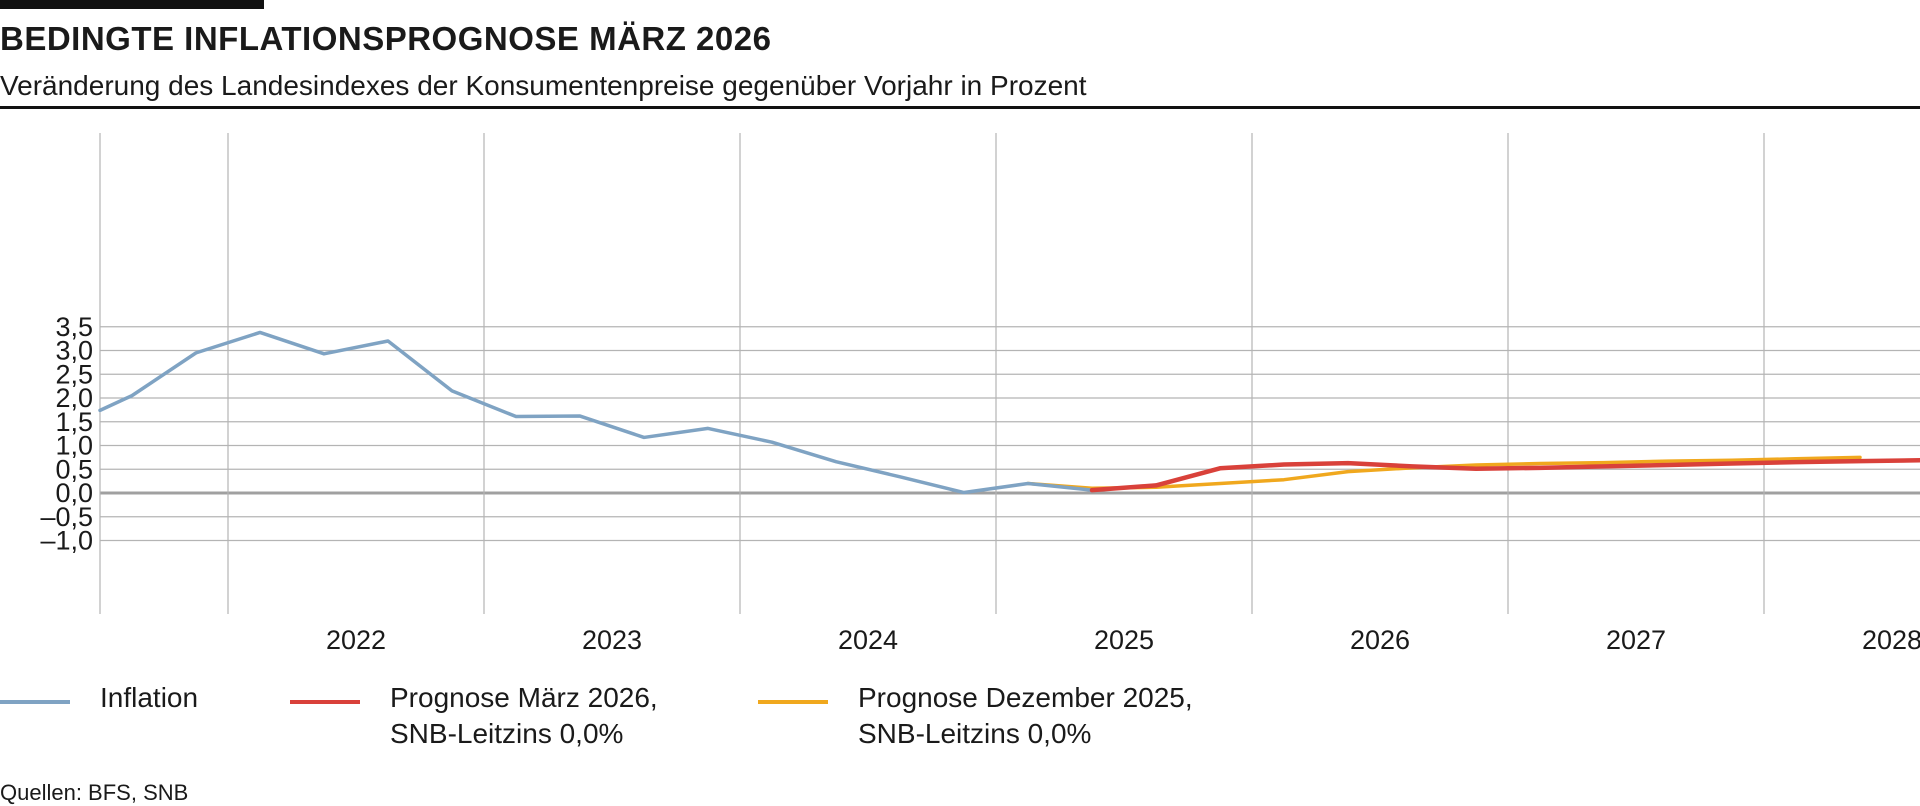 Image resolution: width=1920 pixels, height=806 pixels. Describe the element at coordinates (74, 351) in the screenshot. I see `y-tick-label: 3,0` at that location.